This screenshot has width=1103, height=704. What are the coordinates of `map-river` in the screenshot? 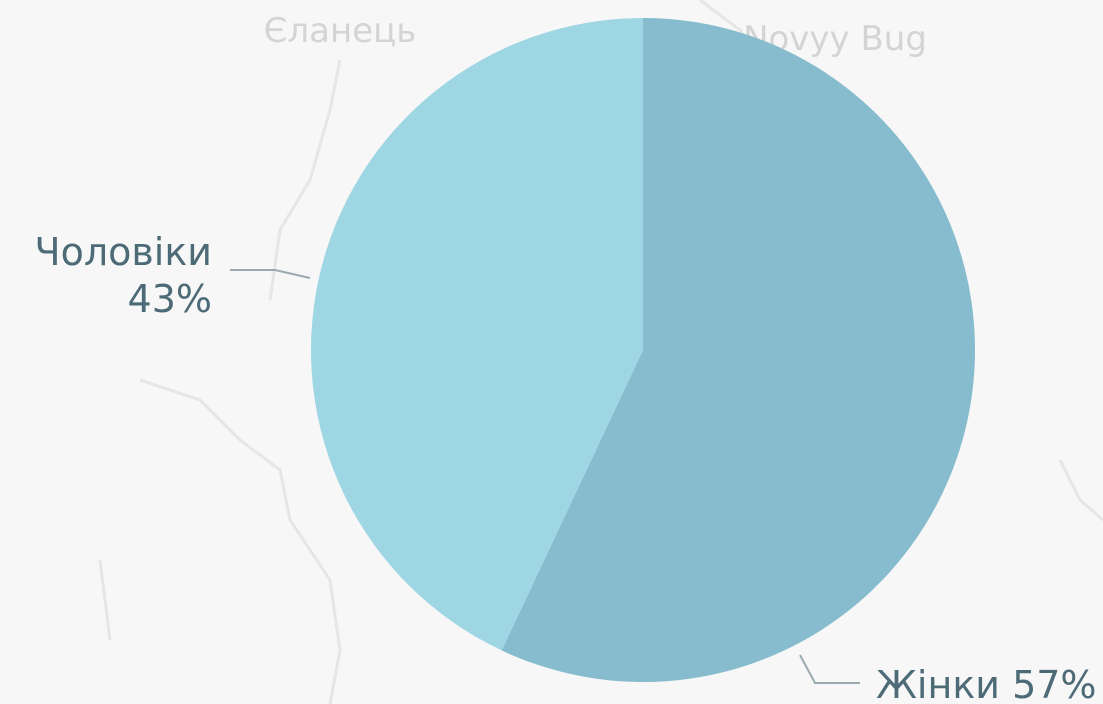 It's located at (240, 541).